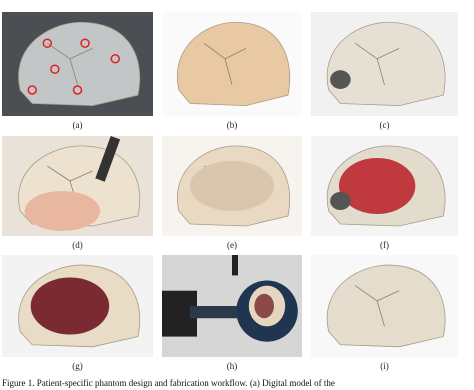 Image resolution: width=474 pixels, height=390 pixels. I want to click on panel-label: (g), so click(77, 366).